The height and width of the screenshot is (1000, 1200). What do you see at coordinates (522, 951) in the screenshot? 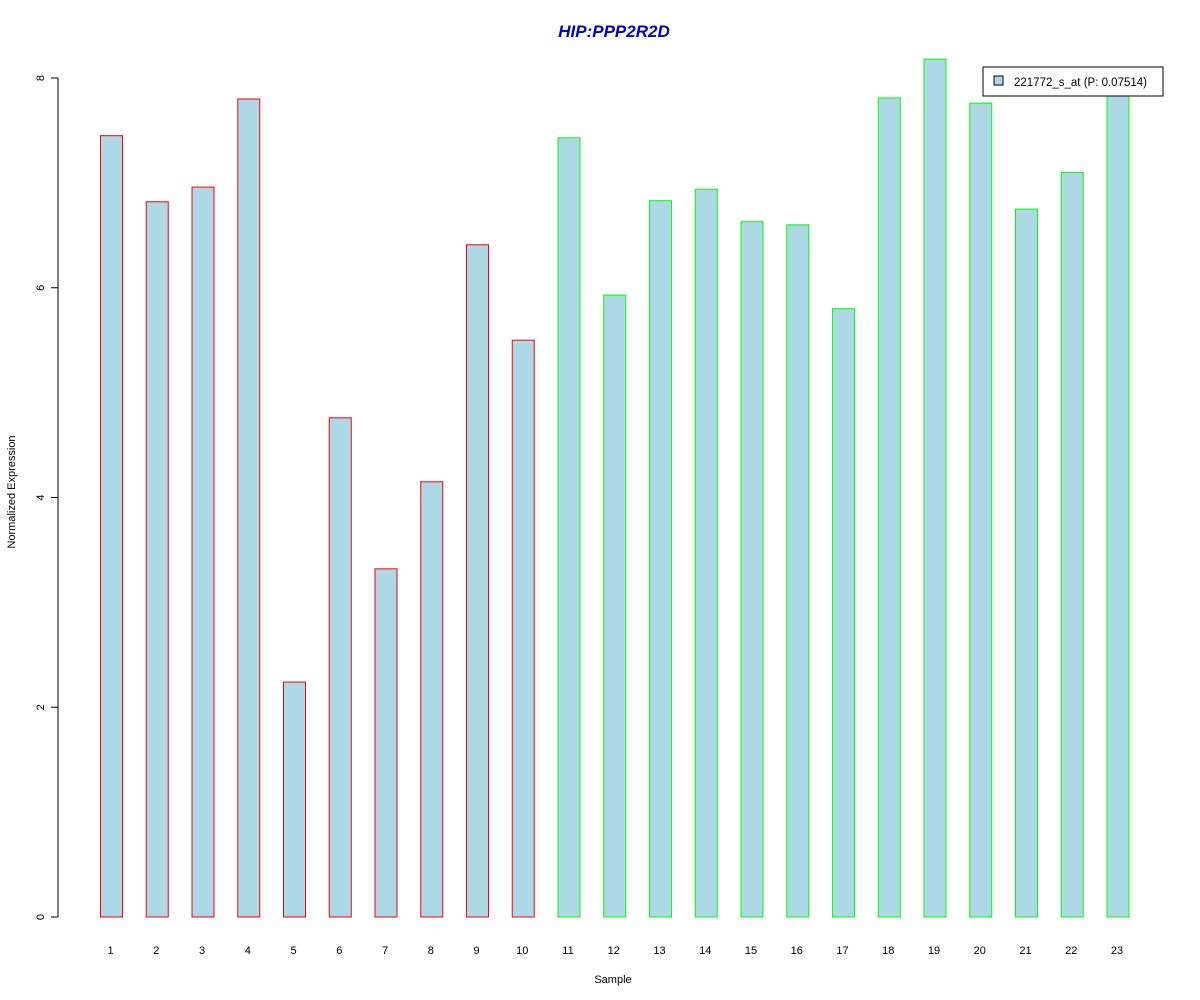
I see `x-tick-label: 10` at bounding box center [522, 951].